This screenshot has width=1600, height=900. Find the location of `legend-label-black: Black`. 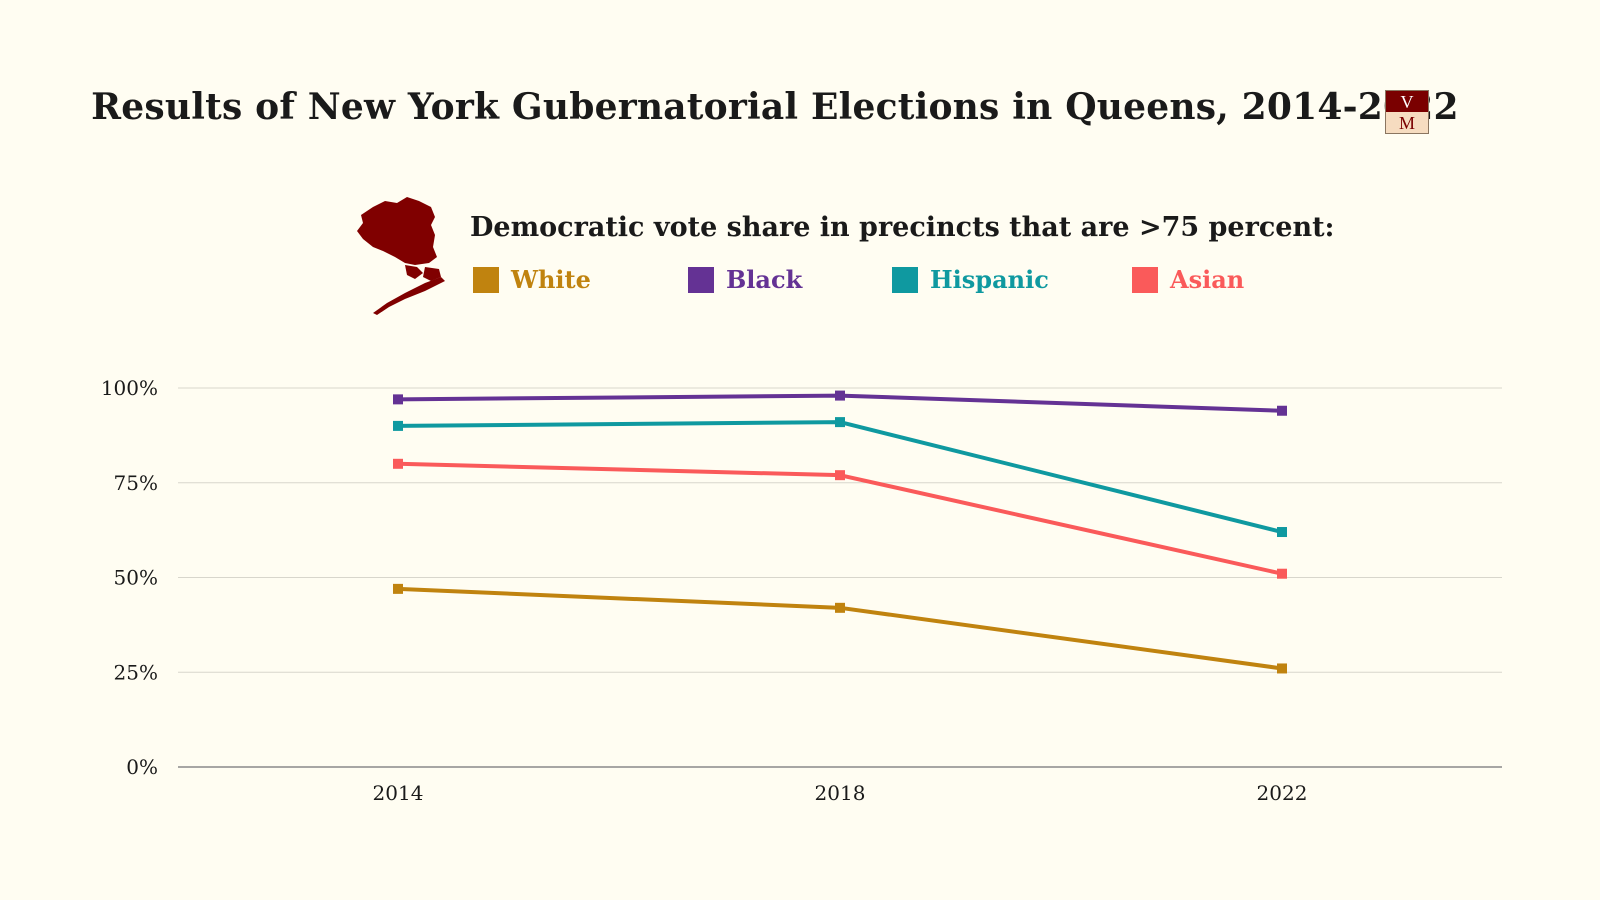

legend-label-black: Black is located at coordinates (764, 279).